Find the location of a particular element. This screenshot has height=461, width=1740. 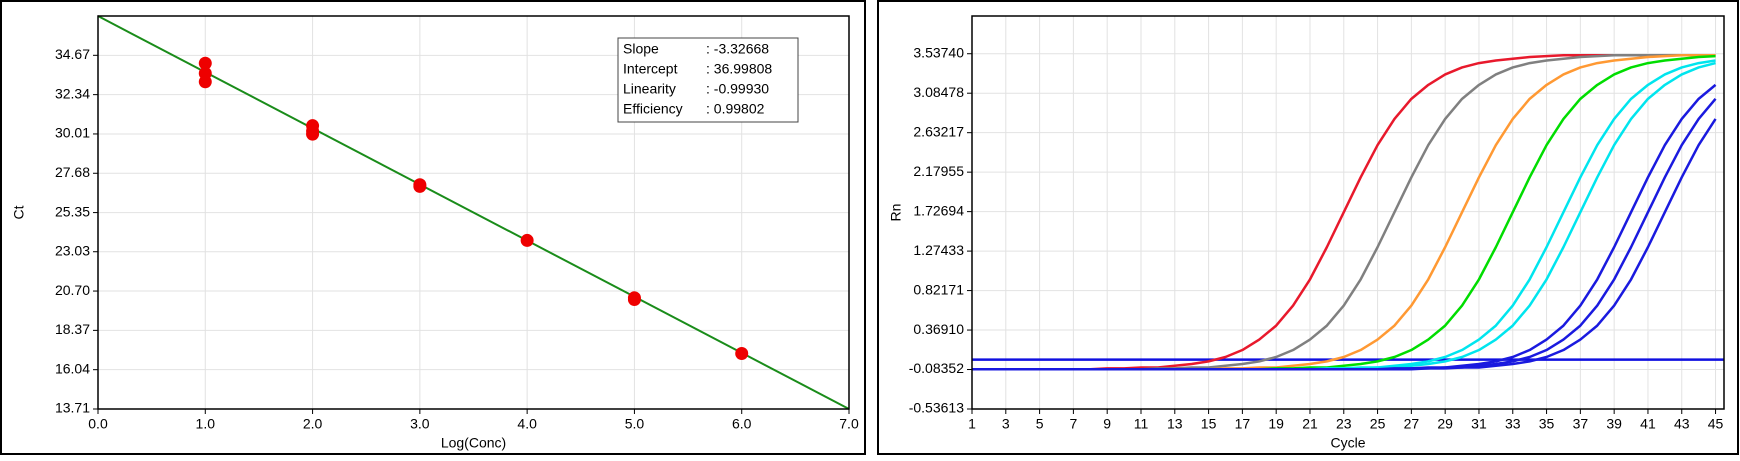

stat-label: Linearity is located at coordinates (649, 89).